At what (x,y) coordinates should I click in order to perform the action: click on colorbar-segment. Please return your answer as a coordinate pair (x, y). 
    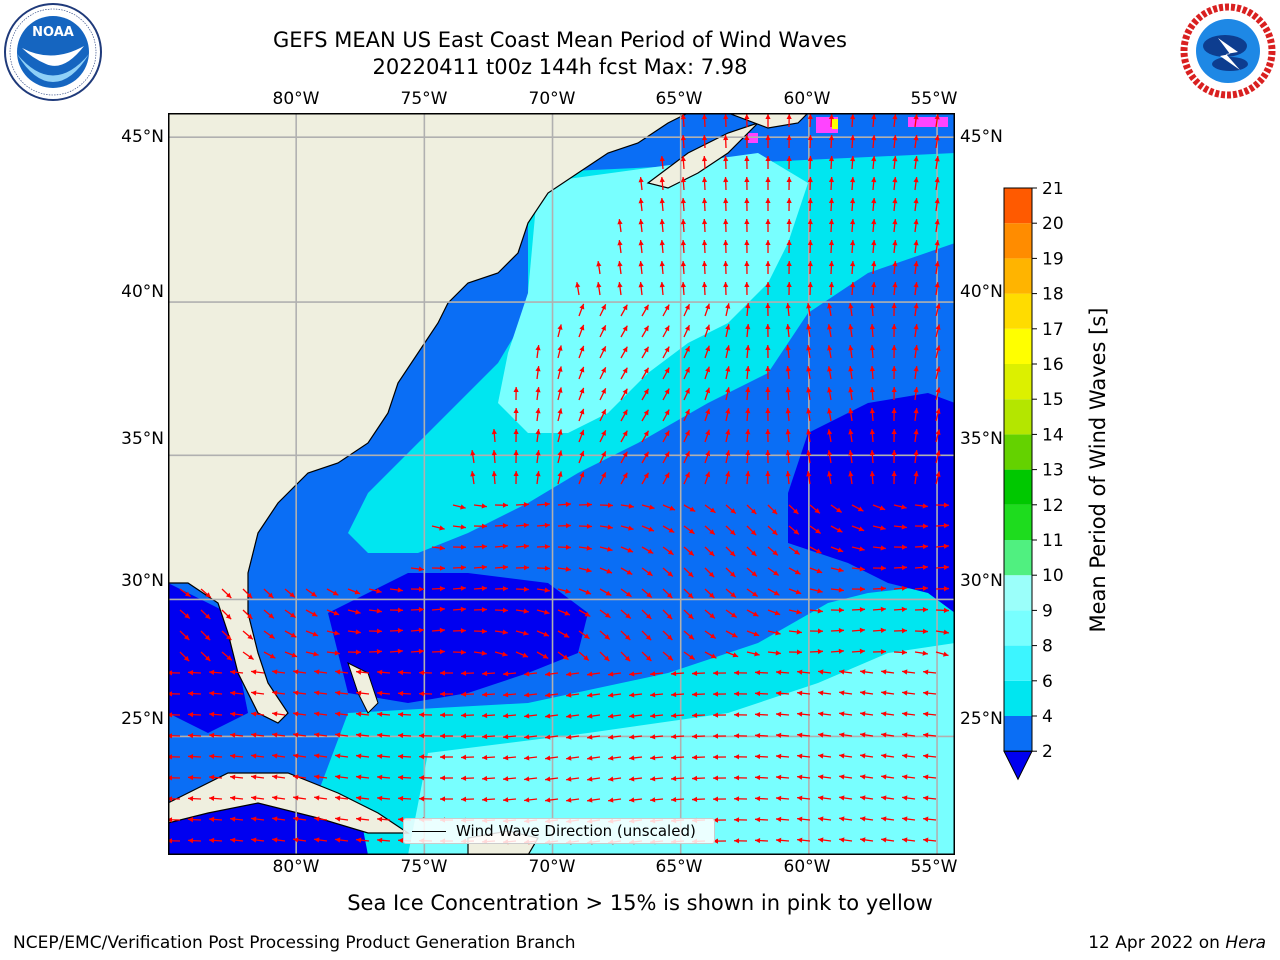
    Looking at the image, I should click on (1018, 522).